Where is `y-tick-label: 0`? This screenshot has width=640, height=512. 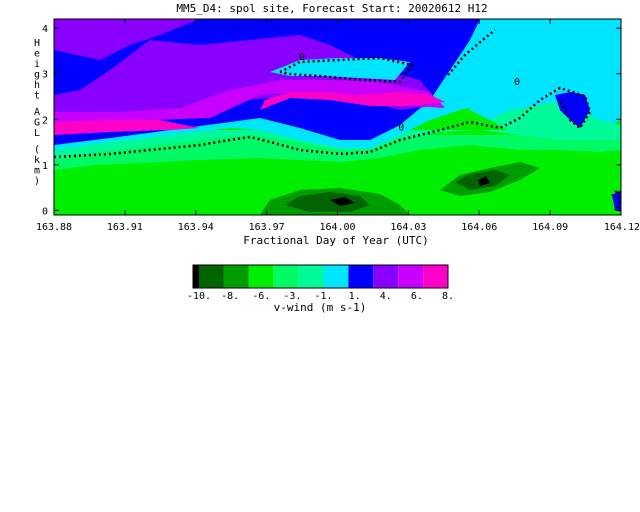 y-tick-label: 0 is located at coordinates (45, 211).